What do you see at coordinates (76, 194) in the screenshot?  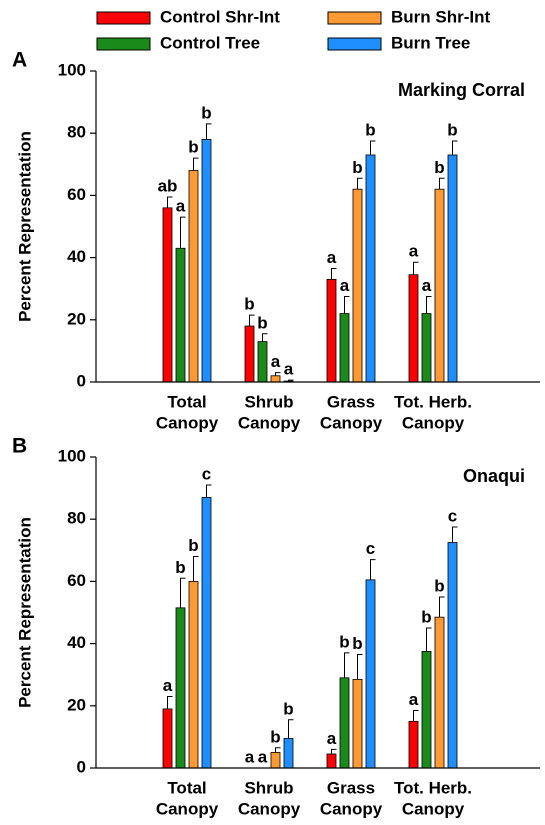 I see `y-tick-label: 60` at bounding box center [76, 194].